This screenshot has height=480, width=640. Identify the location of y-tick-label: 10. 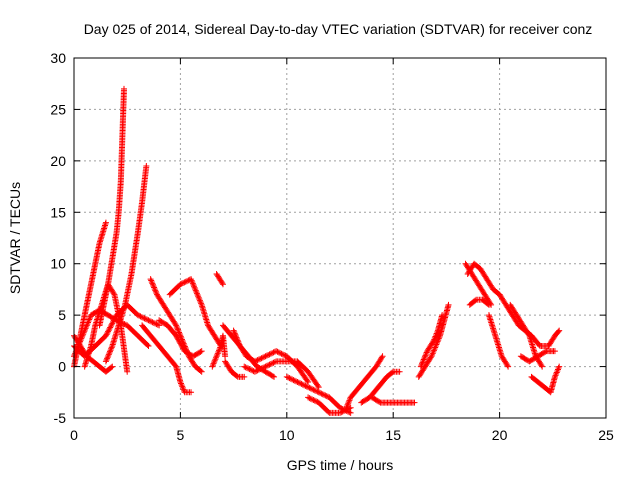
(58, 264).